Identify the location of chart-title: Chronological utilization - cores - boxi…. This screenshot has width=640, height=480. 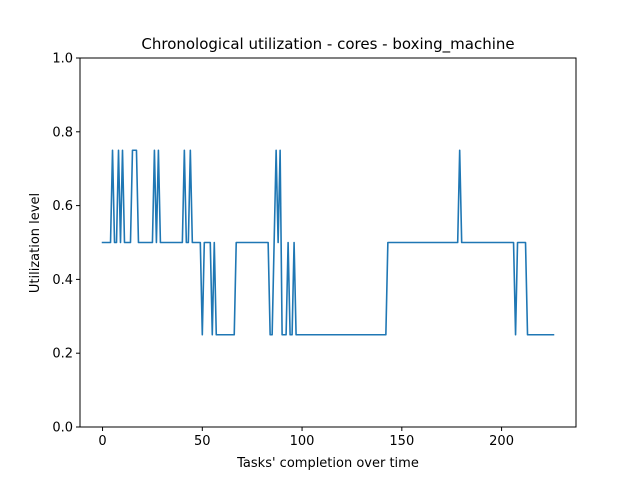
(327, 44).